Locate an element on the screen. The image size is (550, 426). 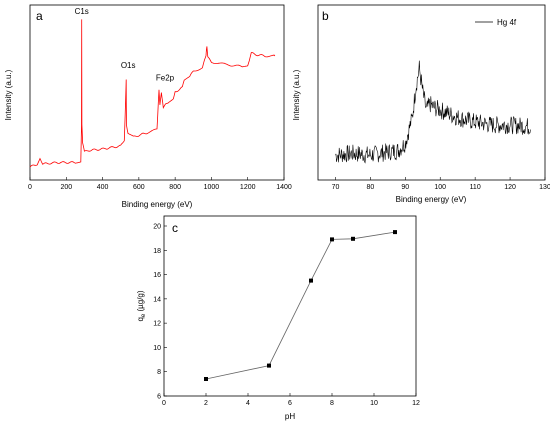
panel-c-x-tick-label: 0 is located at coordinates (164, 403).